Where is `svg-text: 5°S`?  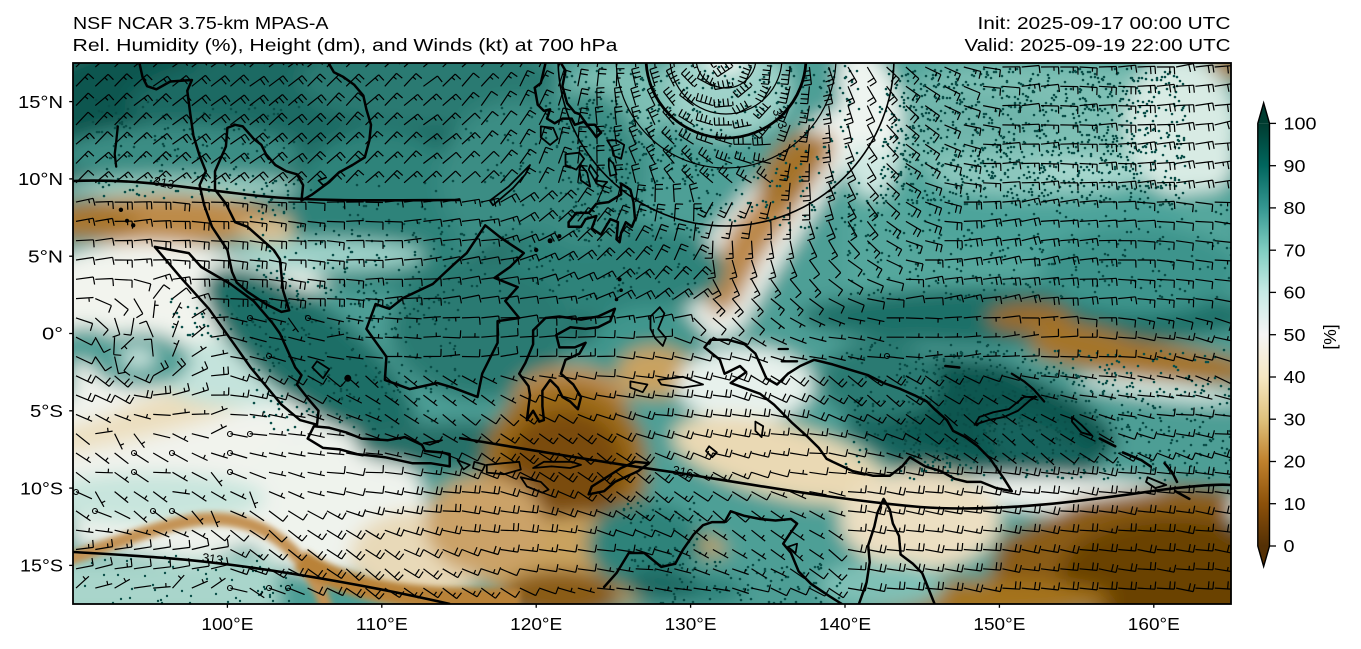
svg-text: 5°S is located at coordinates (46, 411).